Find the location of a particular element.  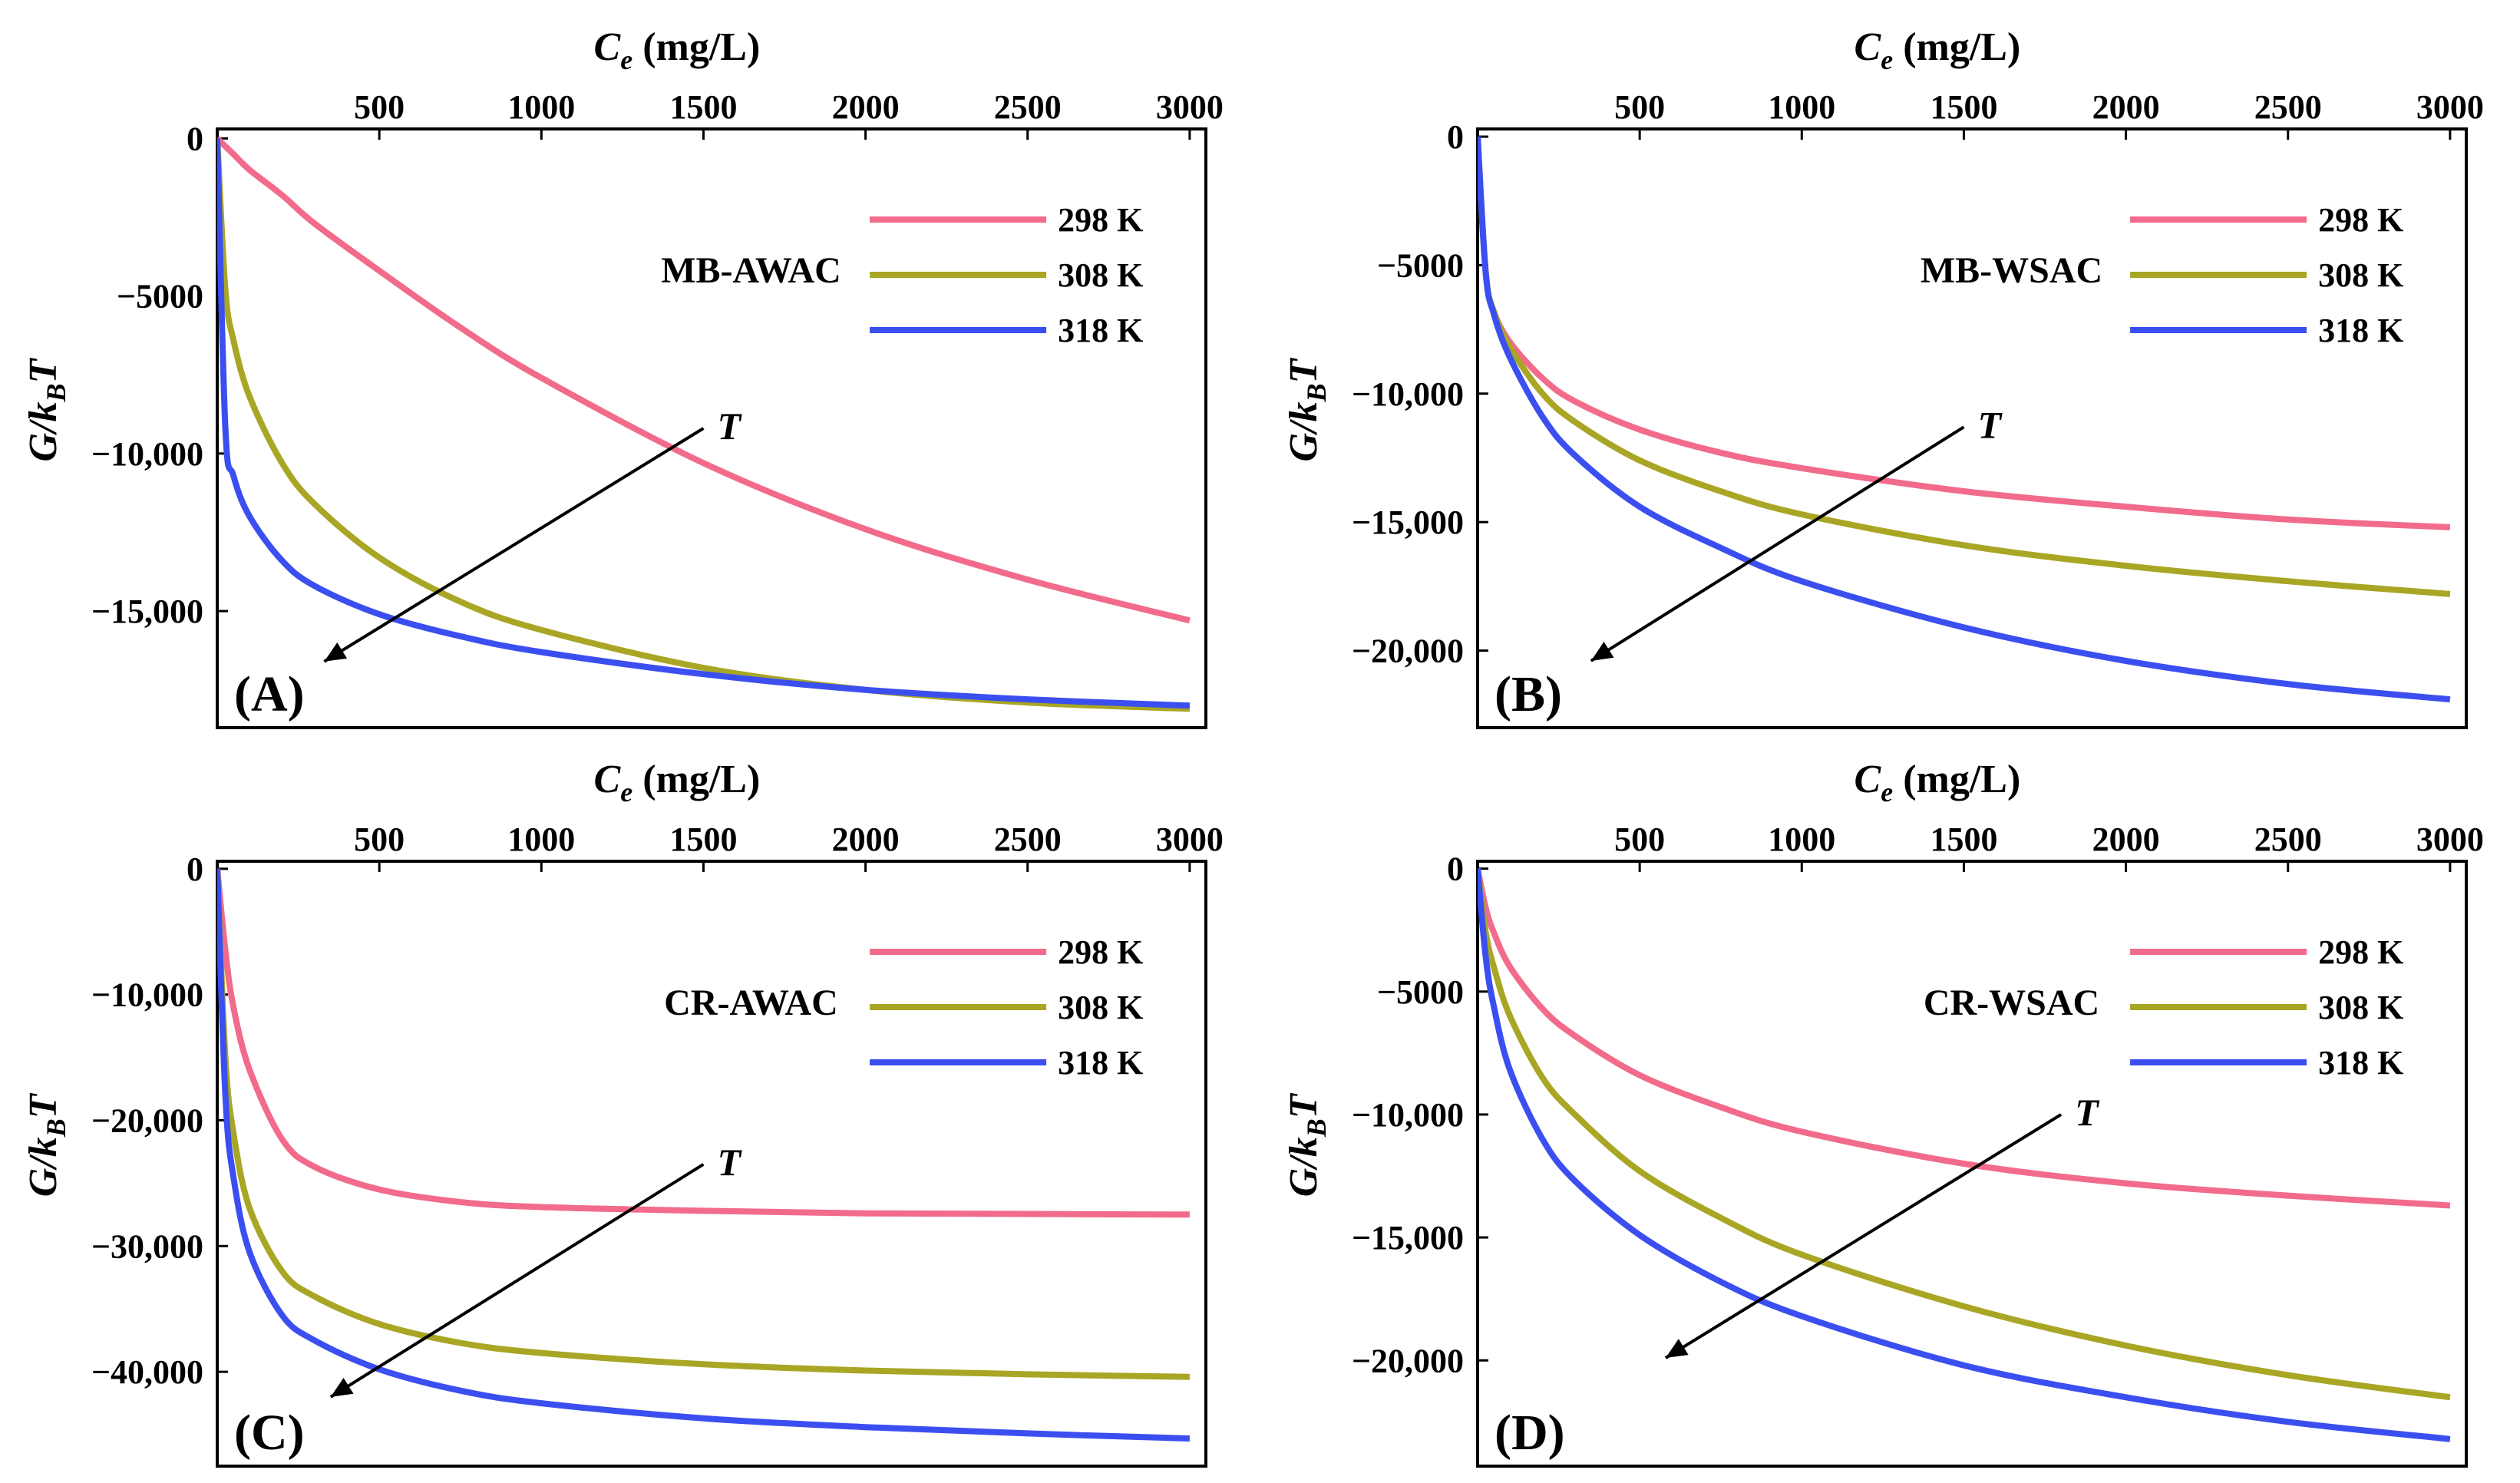

y-tick-label: −15,000 is located at coordinates (1408, 1238).